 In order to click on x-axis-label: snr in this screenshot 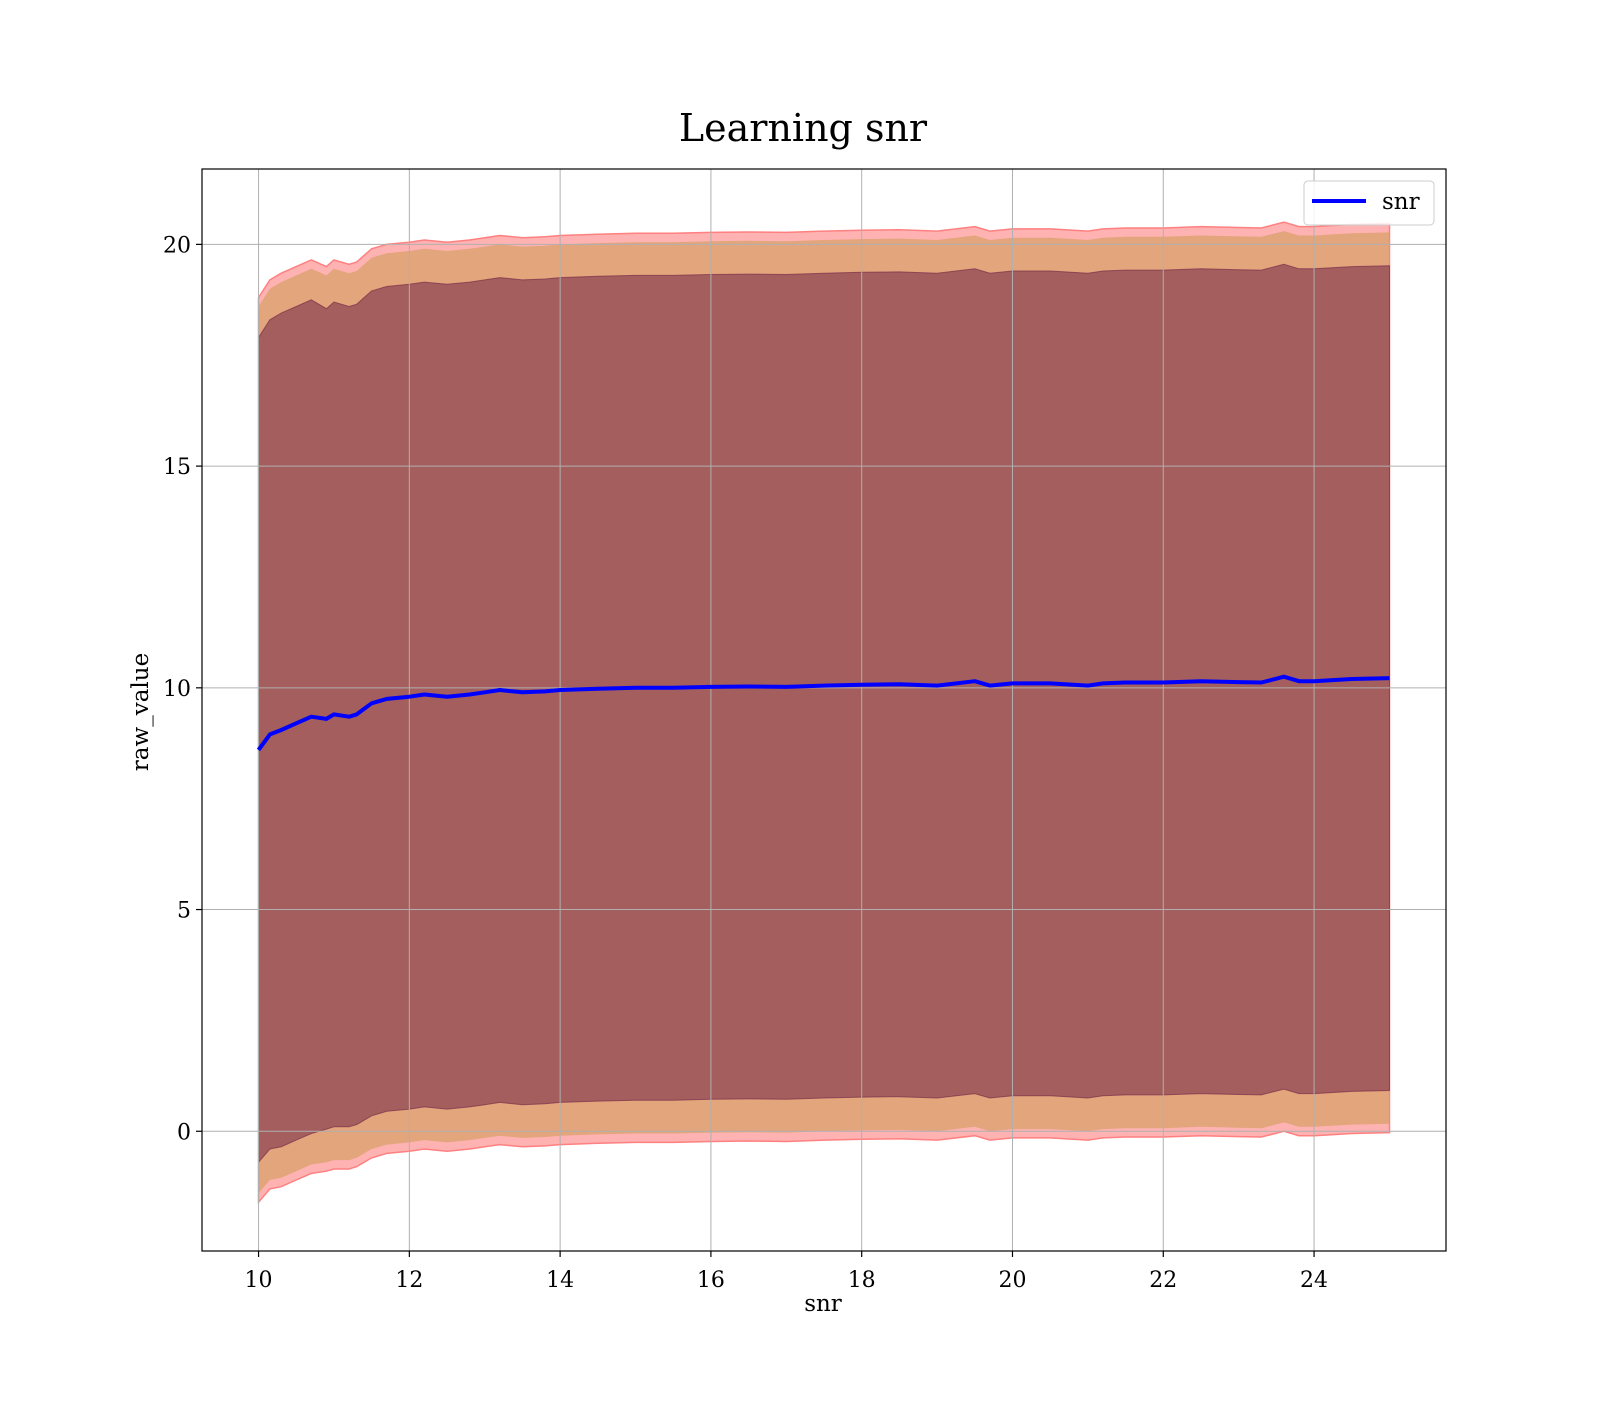, I will do `click(823, 1304)`.